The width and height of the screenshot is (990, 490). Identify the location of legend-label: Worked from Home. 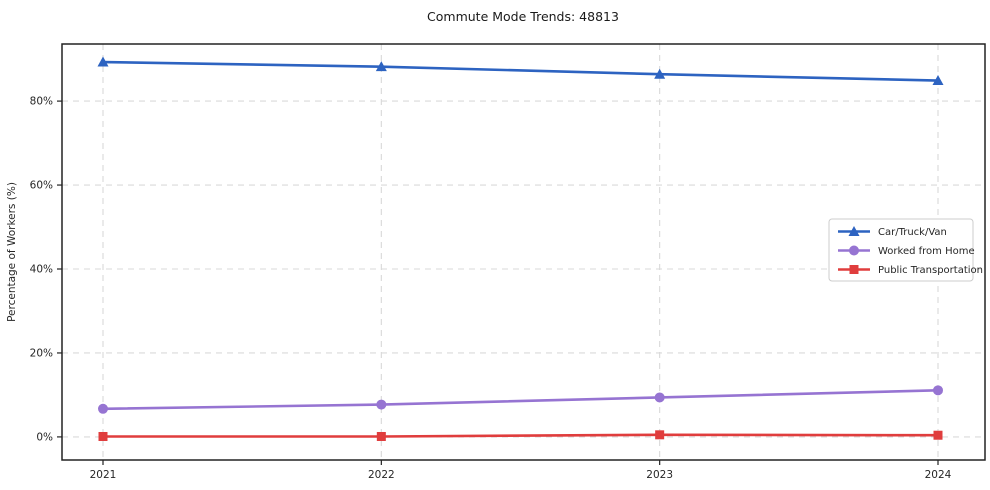
(926, 251).